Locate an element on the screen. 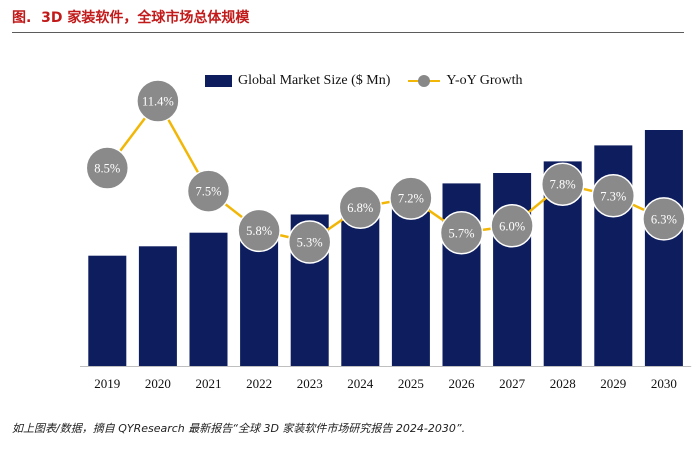  growth-label-2019: 8.5% is located at coordinates (107, 169).